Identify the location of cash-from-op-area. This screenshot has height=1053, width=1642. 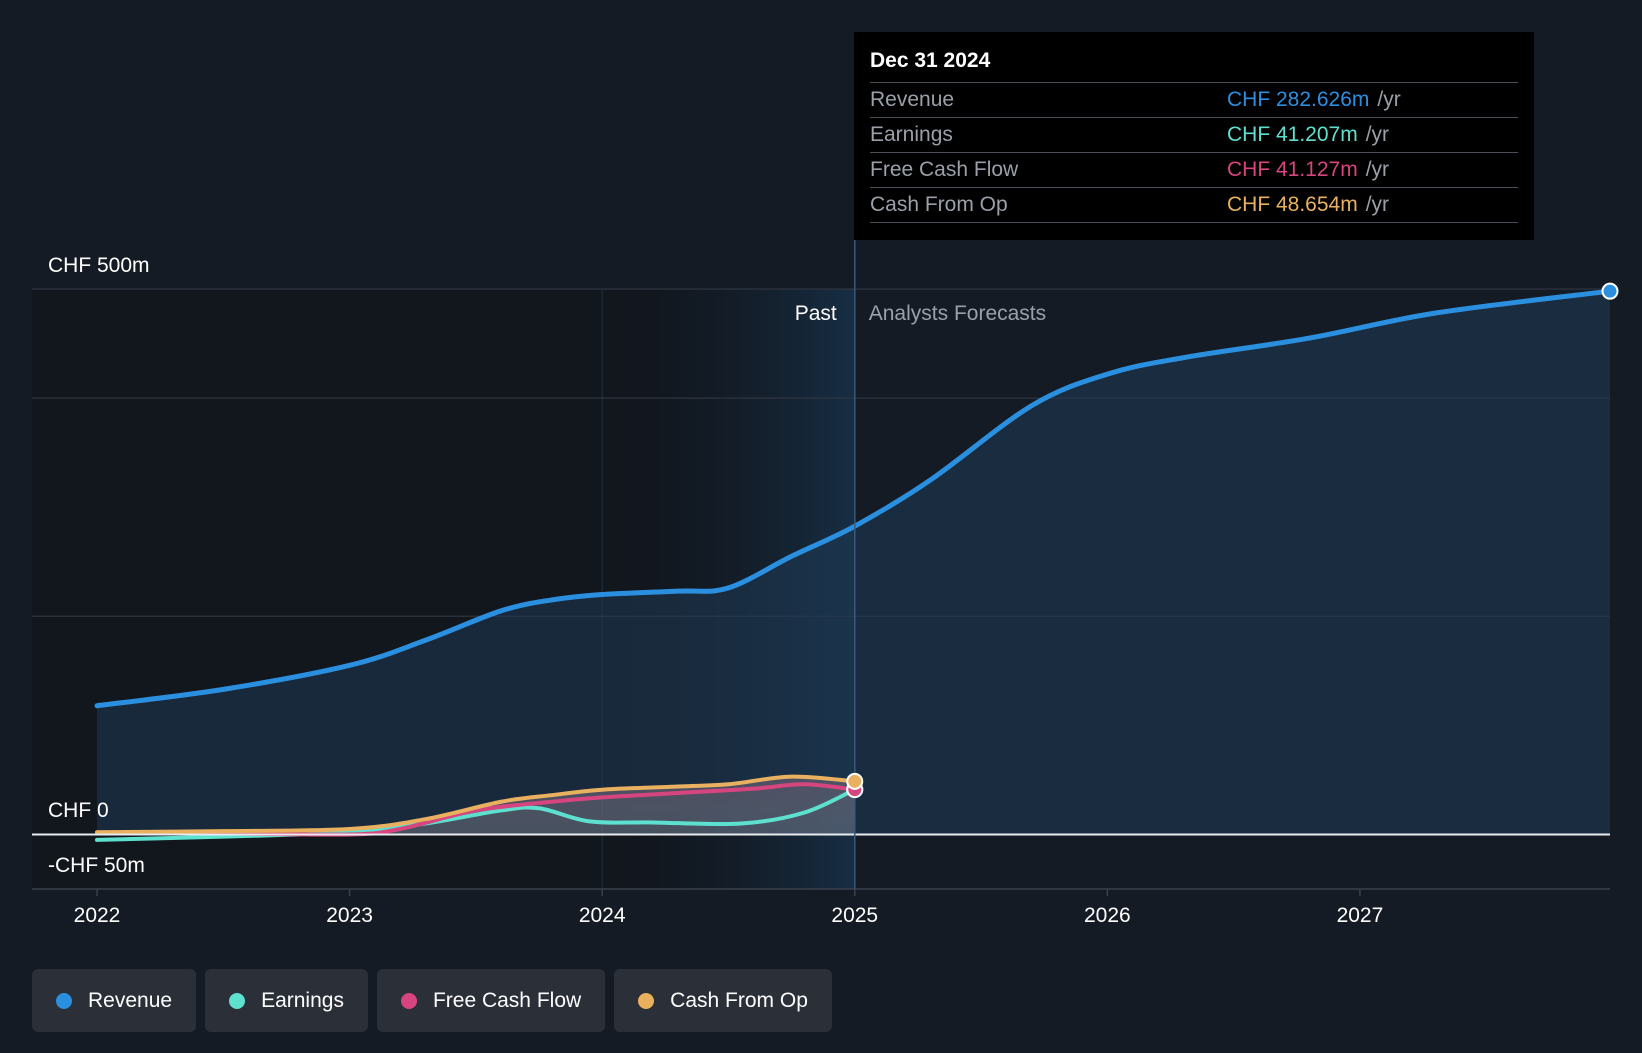
(476, 805).